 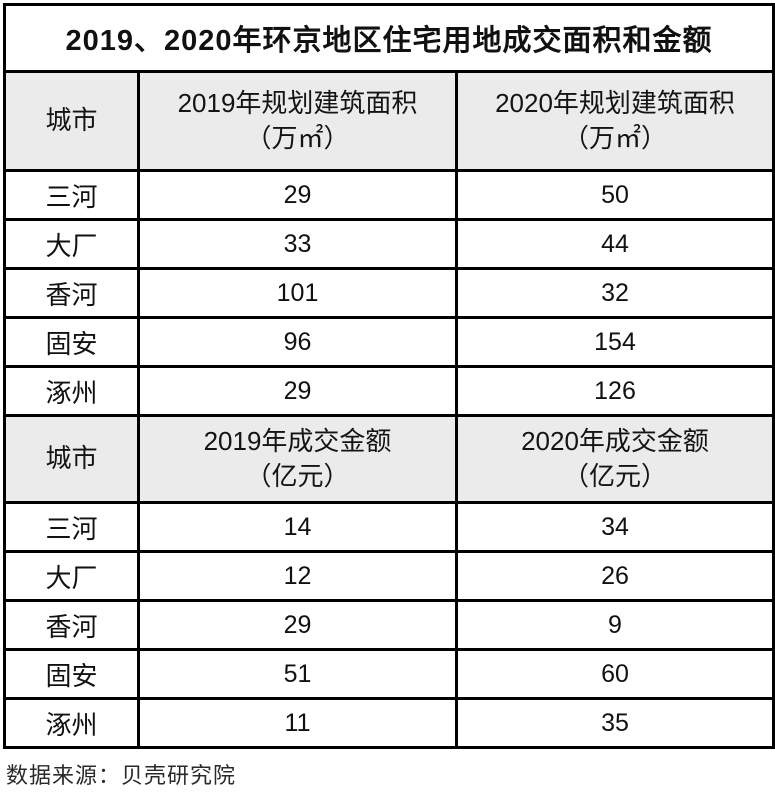 What do you see at coordinates (297, 102) in the screenshot?
I see `column-header-label: 2019年规划建筑面积` at bounding box center [297, 102].